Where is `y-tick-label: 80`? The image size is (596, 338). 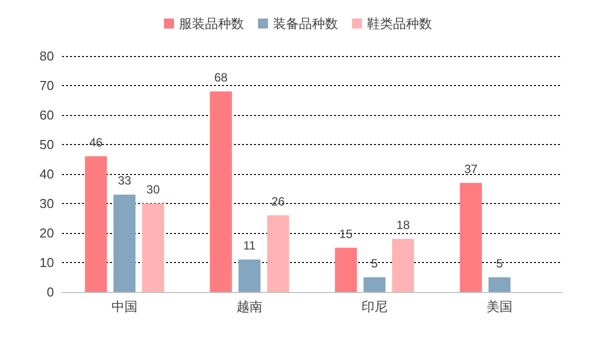
y-tick-label: 80 is located at coordinates (47, 56).